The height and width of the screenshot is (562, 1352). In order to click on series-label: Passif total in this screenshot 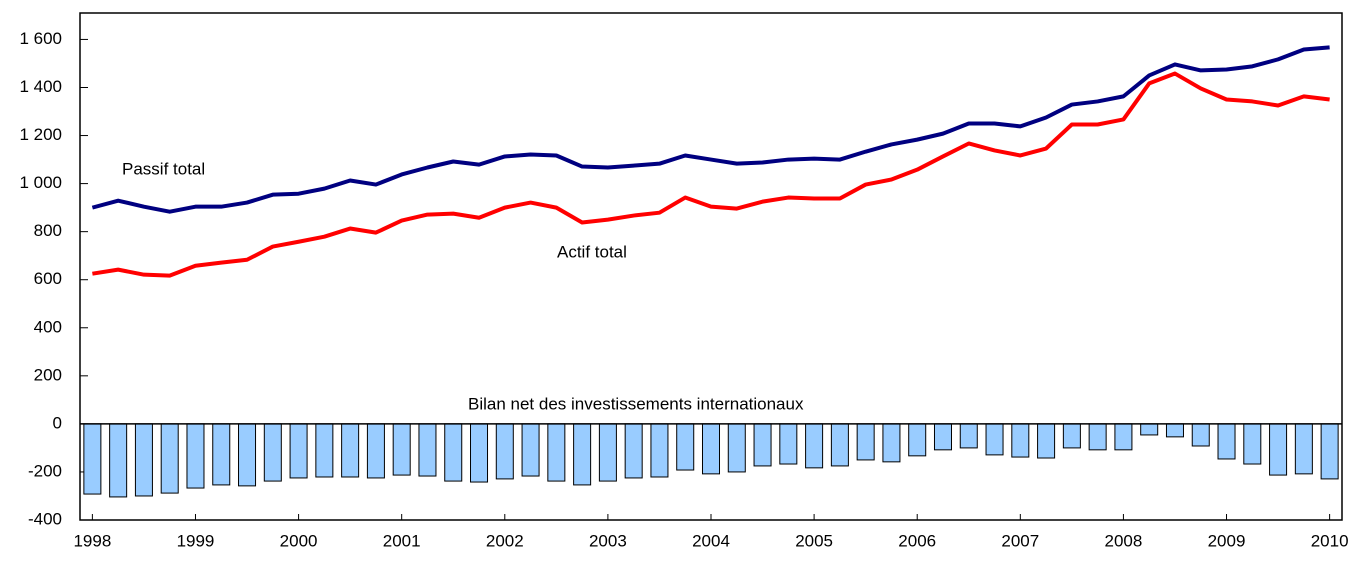, I will do `click(163, 168)`.